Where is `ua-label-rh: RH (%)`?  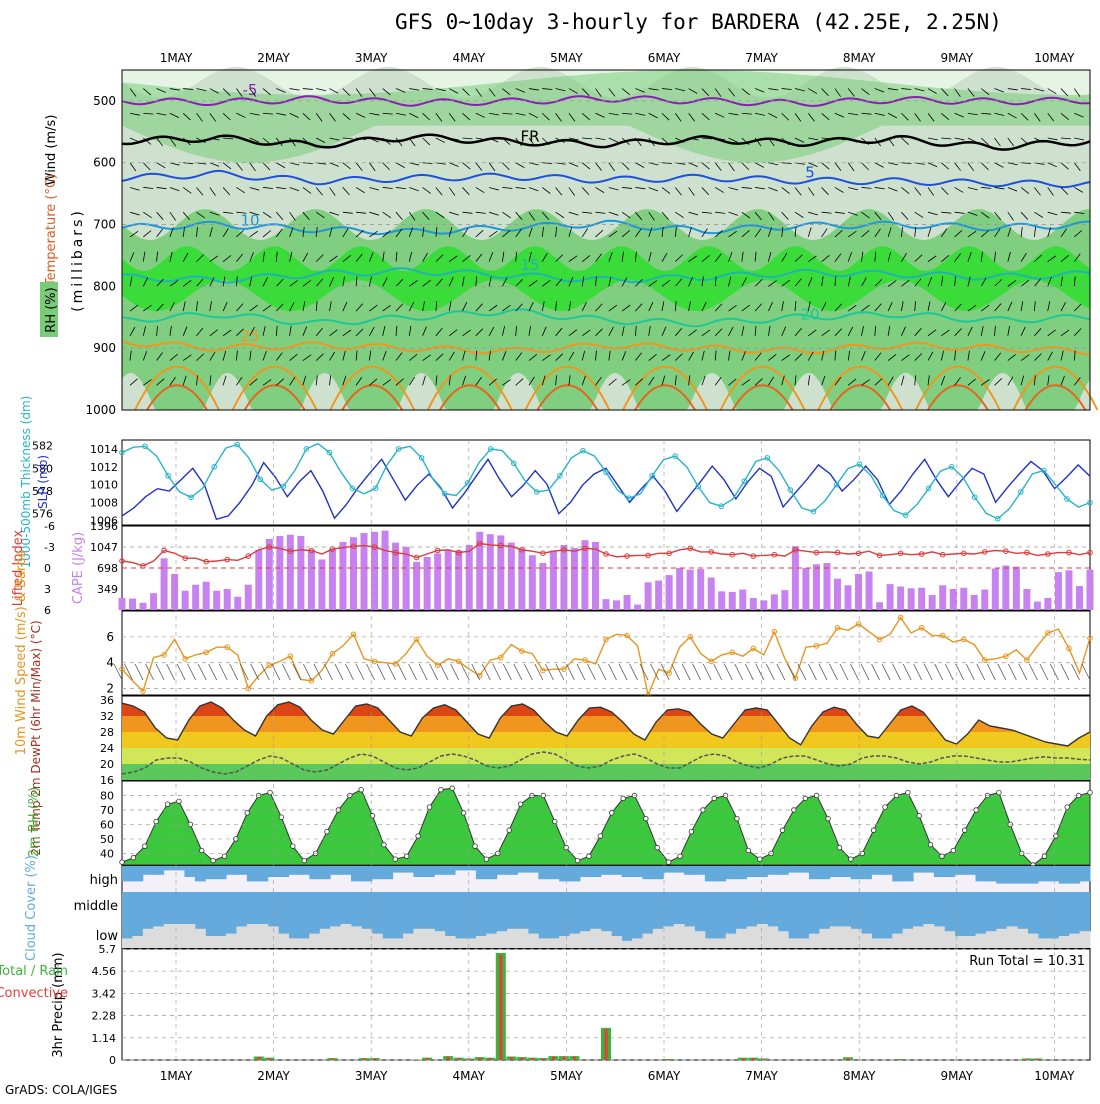
ua-label-rh: RH (%) is located at coordinates (51, 309).